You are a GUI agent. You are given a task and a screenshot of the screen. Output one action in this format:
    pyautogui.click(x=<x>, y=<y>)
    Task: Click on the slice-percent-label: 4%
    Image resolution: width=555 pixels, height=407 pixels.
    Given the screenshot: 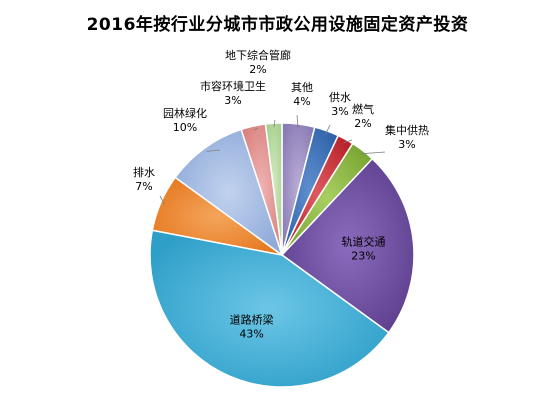 What is the action you would take?
    pyautogui.click(x=301, y=101)
    